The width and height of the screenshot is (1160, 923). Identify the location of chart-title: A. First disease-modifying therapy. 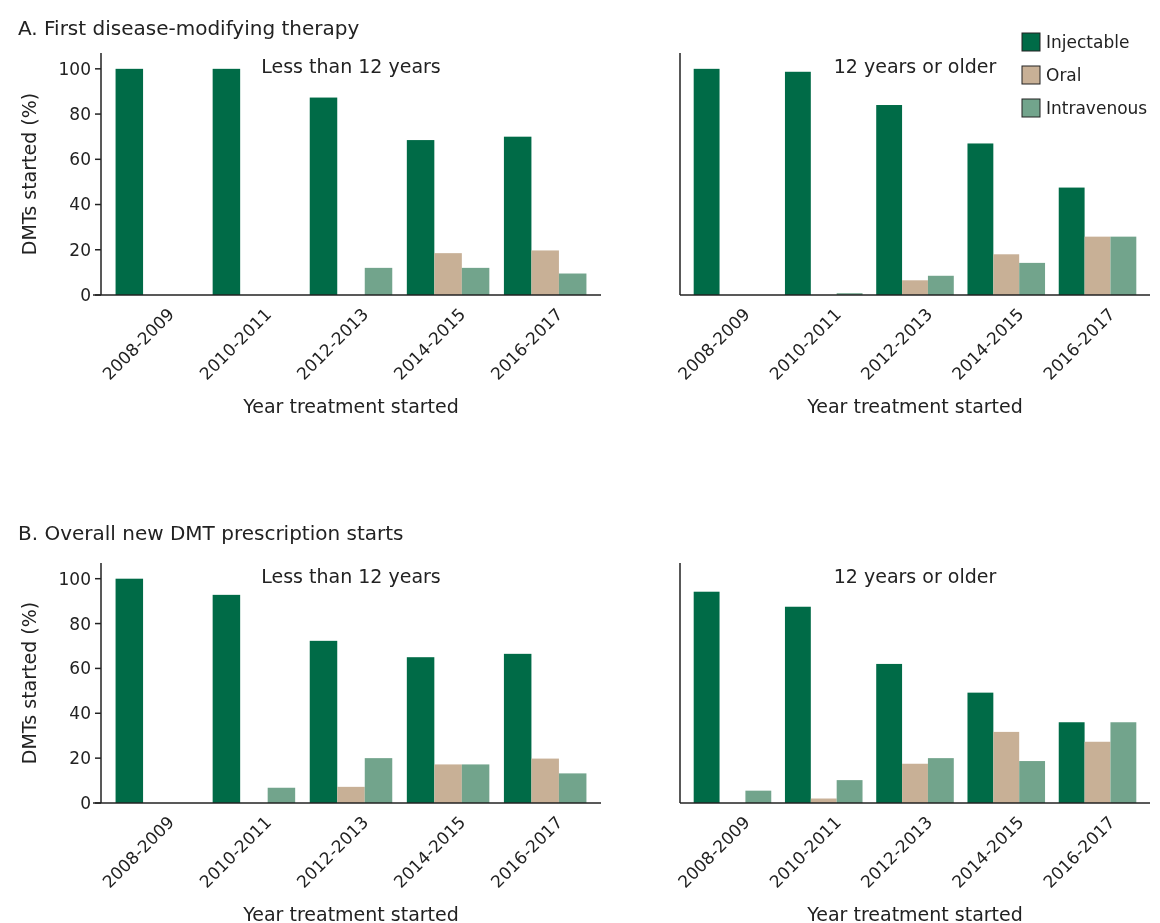
(189, 28).